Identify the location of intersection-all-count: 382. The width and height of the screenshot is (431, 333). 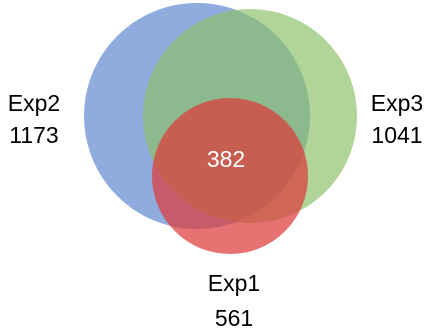
(226, 159).